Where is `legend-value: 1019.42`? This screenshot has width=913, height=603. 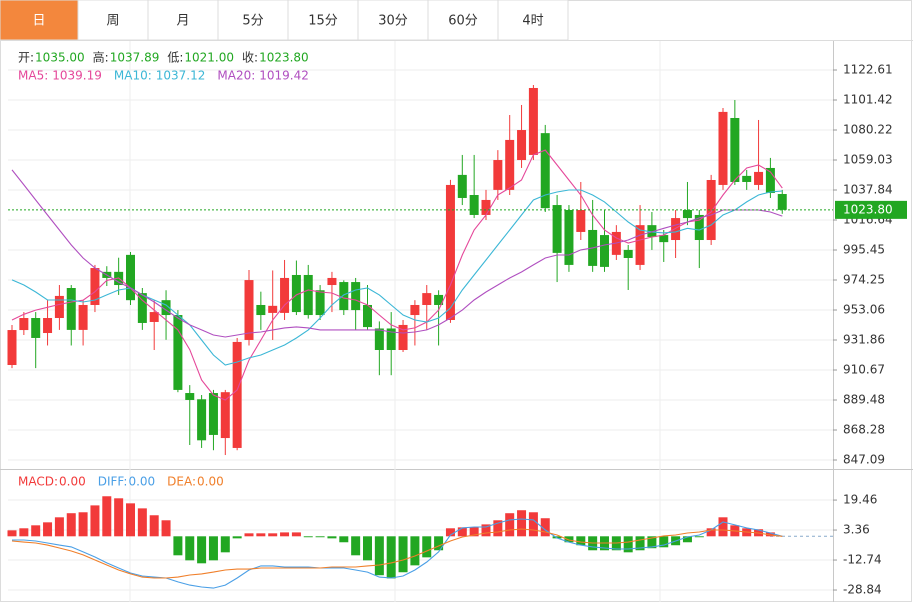
legend-value: 1019.42 is located at coordinates (284, 76).